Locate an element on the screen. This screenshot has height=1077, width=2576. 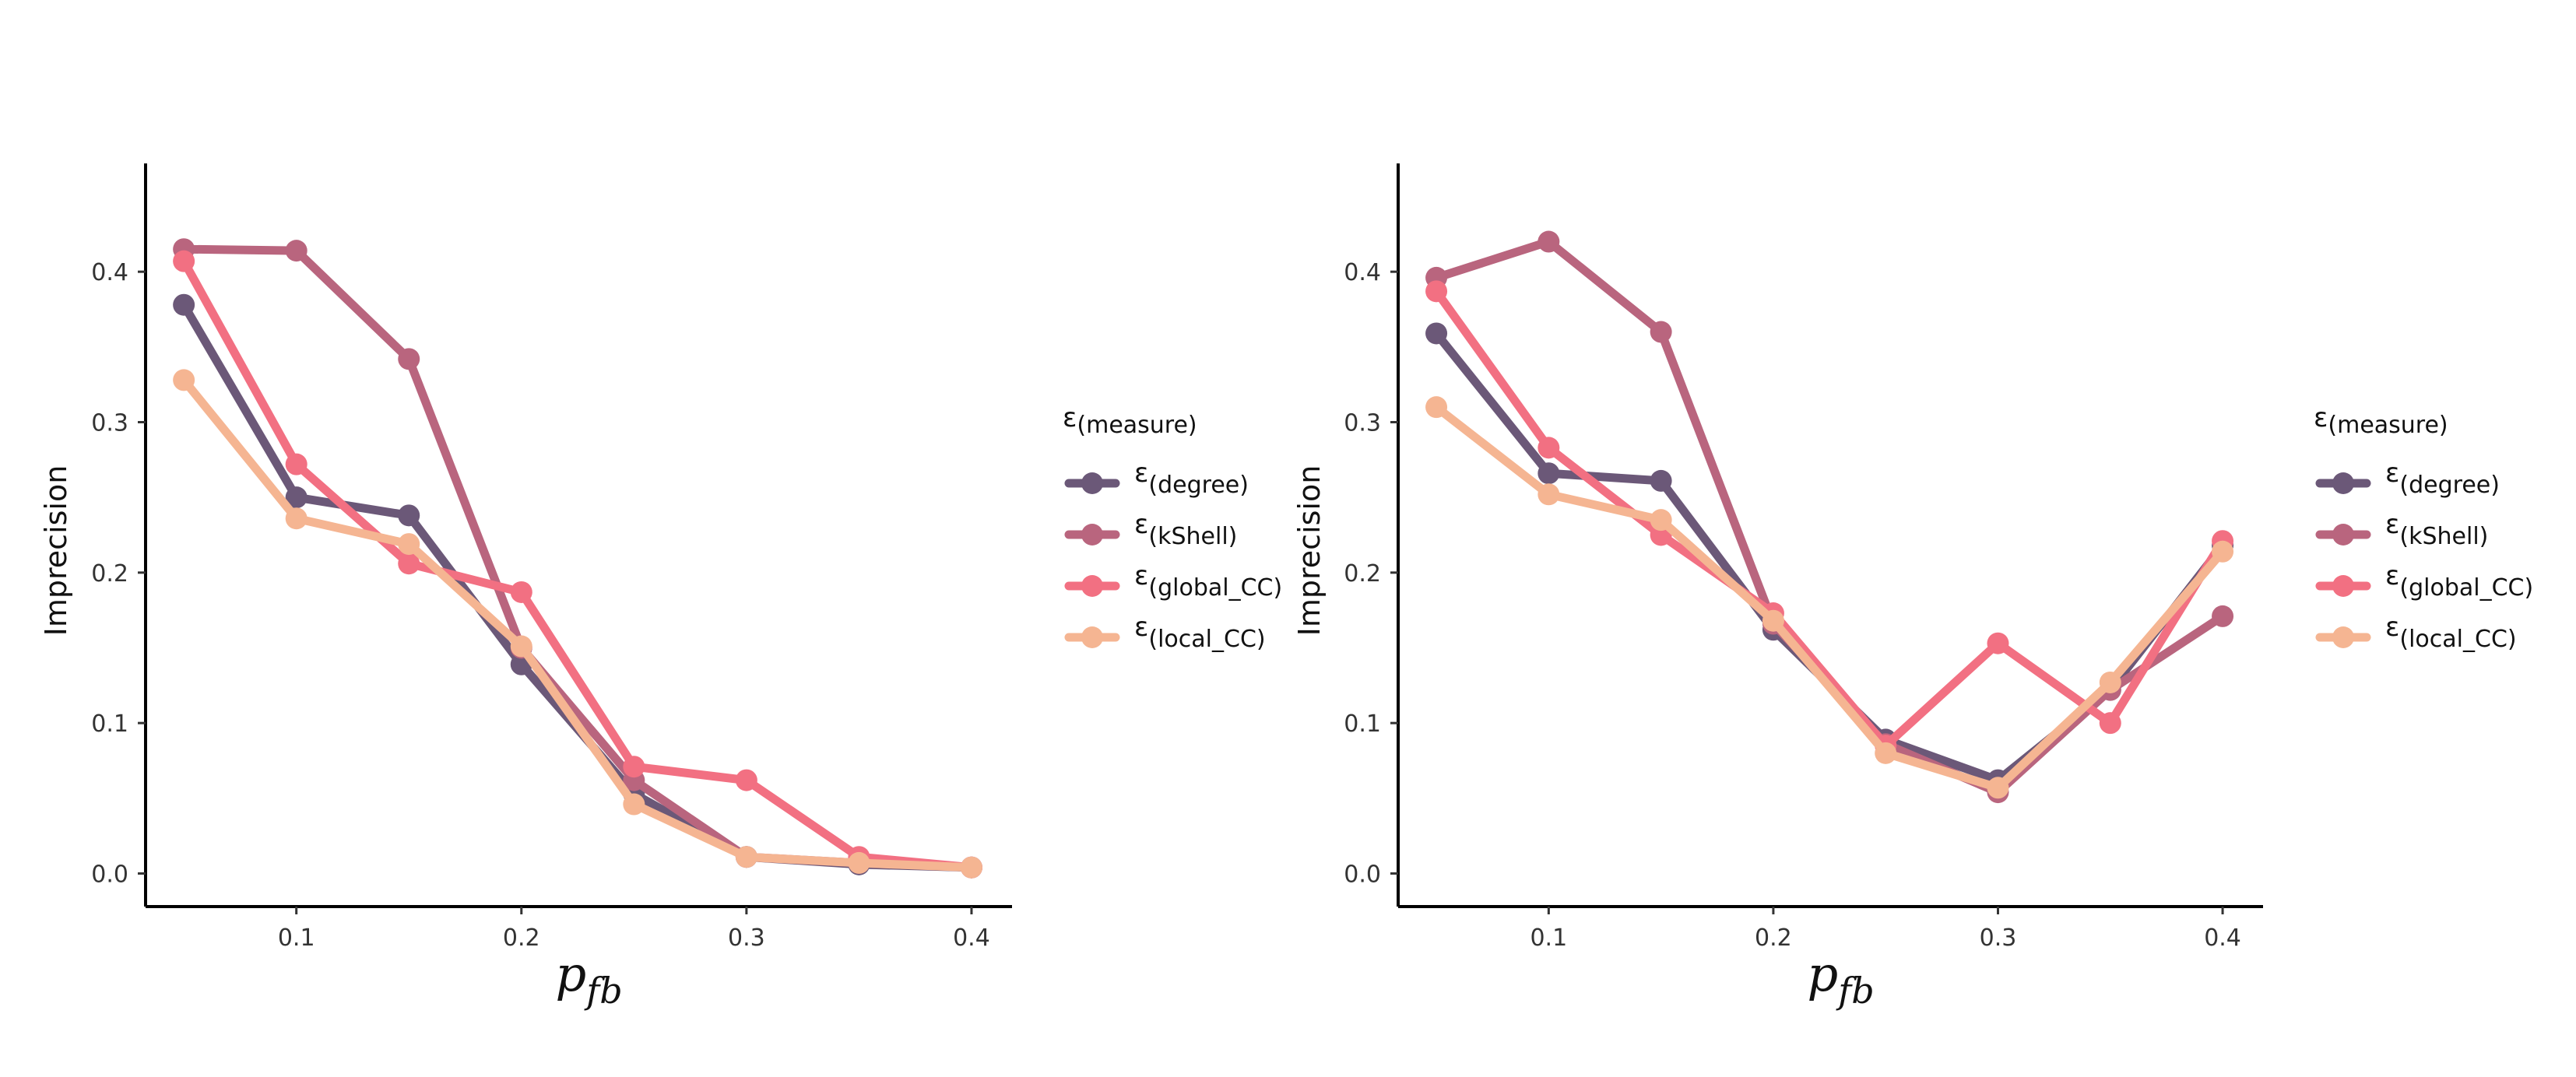
legend-label: ε(kShell) is located at coordinates (2436, 529).